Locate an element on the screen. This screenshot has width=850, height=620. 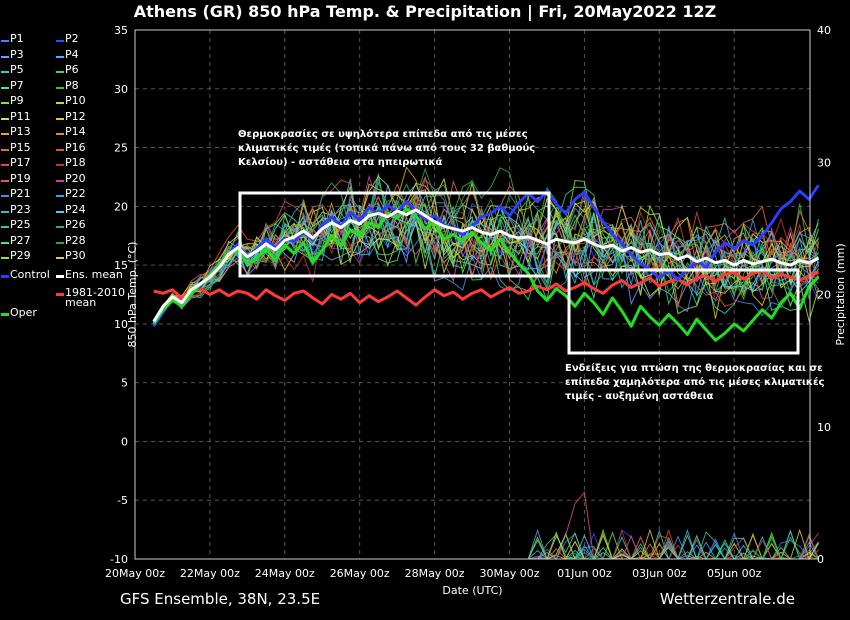
legend-item: P13 is located at coordinates (16, 132).